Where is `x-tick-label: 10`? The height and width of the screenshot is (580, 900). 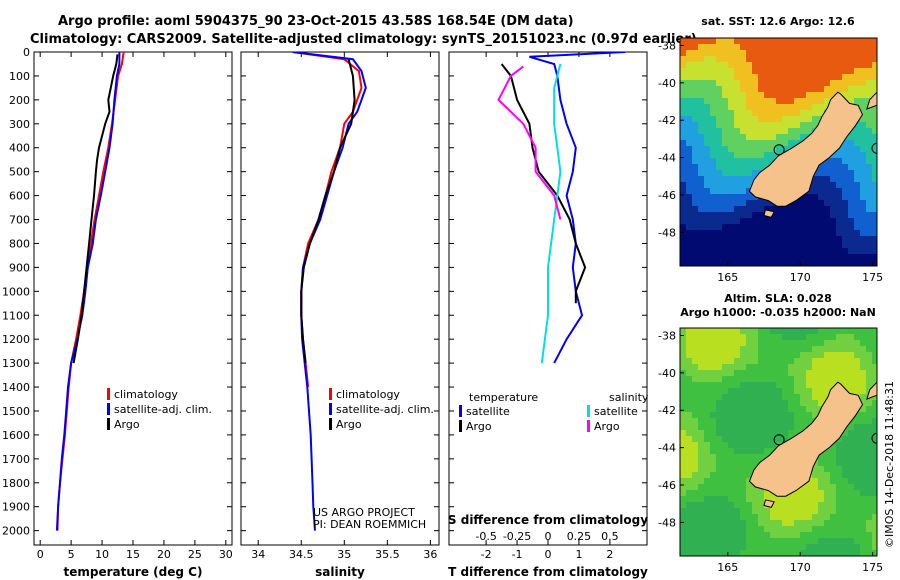
x-tick-label: 10 is located at coordinates (102, 554).